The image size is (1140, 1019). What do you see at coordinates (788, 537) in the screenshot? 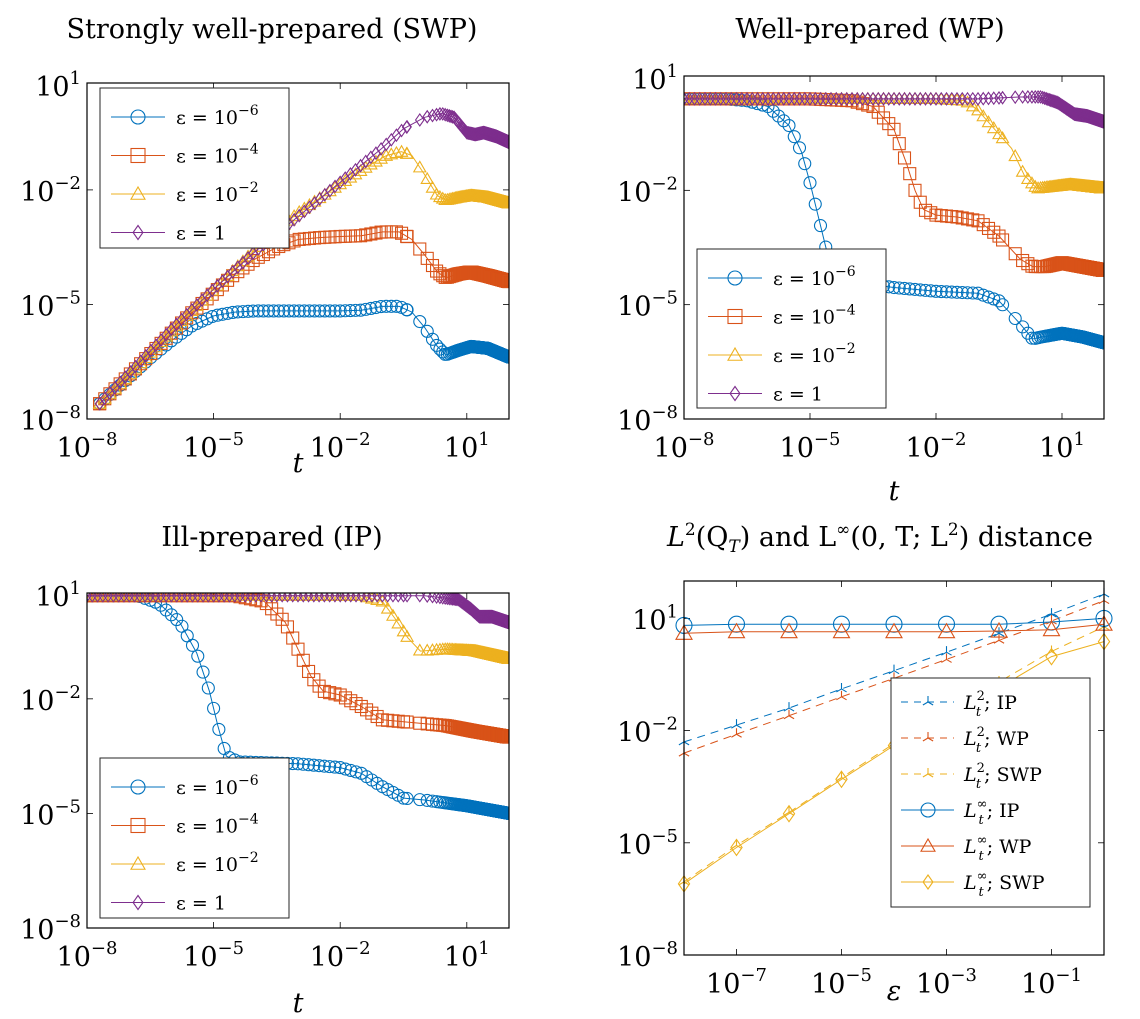
I see `title-part: ) and L` at bounding box center [788, 537].